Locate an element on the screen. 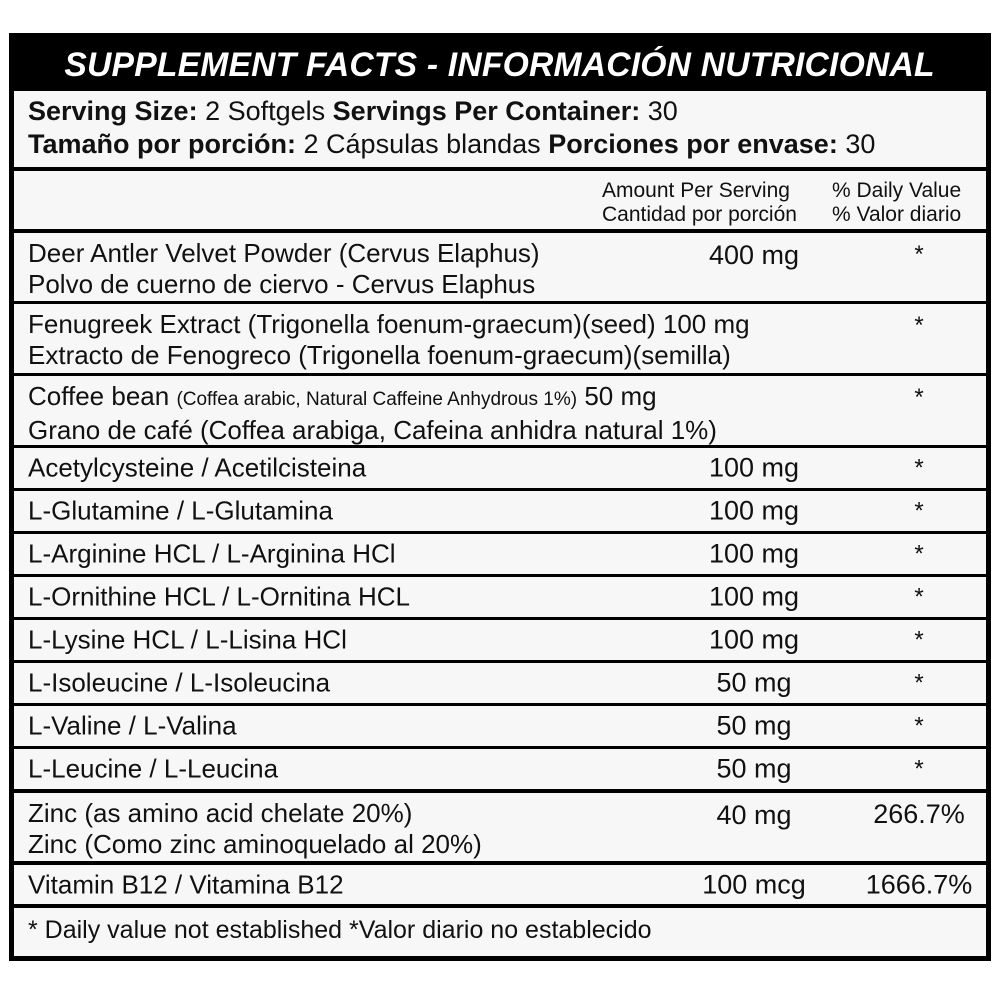 The image size is (1000, 1000). ingredient-name: L-Arginine HCL / L-Arginina HCl is located at coordinates (212, 553).